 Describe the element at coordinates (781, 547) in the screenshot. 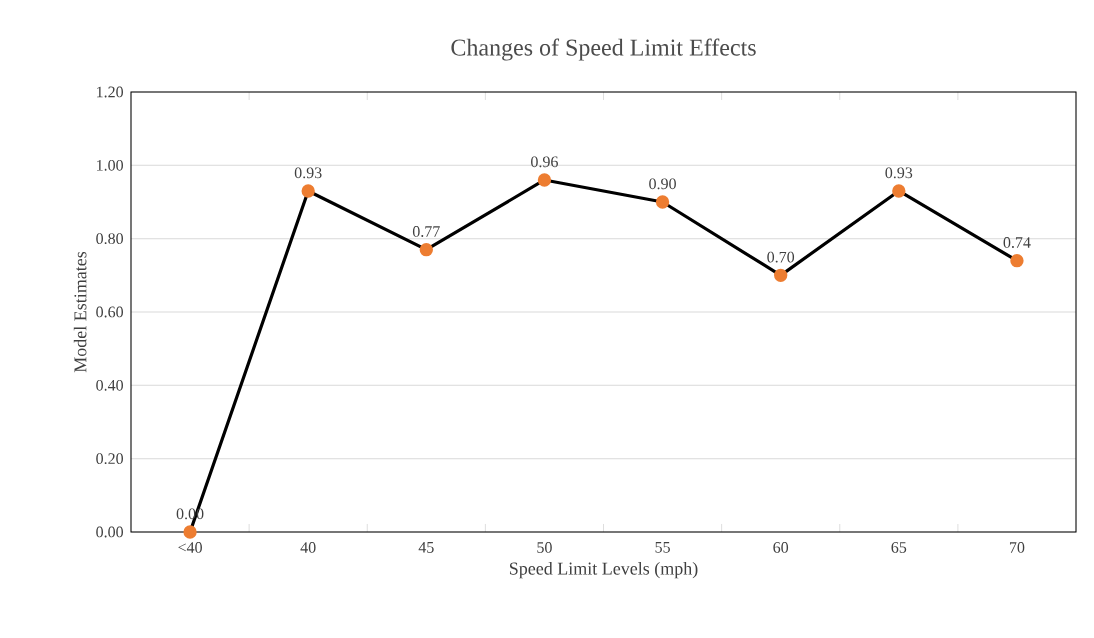

I see `x-tick-label: 60` at that location.